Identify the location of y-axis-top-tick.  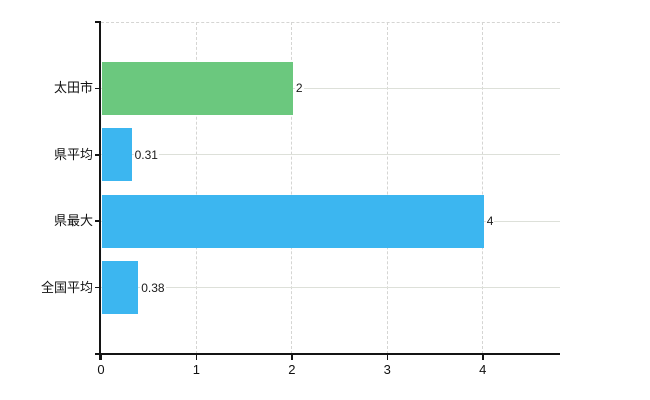
(98, 22).